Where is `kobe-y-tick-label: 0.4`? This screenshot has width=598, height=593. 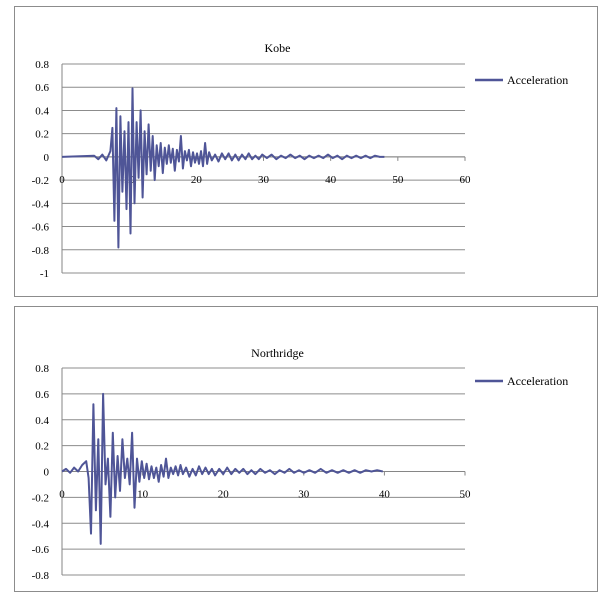 kobe-y-tick-label: 0.4 is located at coordinates (42, 111).